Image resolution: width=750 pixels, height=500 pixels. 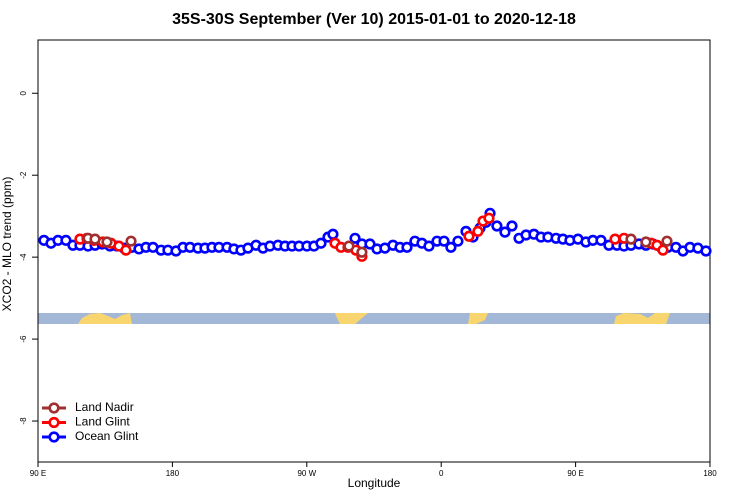 What do you see at coordinates (7, 244) in the screenshot?
I see `y-axis-label: XCO2 - MLO trend (ppm)` at bounding box center [7, 244].